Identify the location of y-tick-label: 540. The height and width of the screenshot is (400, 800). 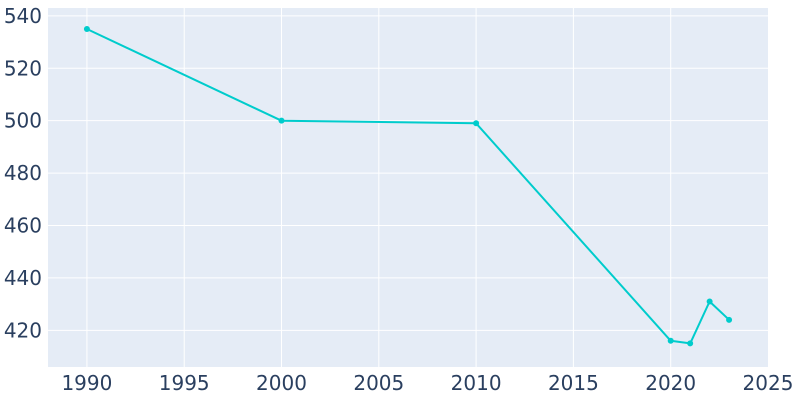
(23, 16).